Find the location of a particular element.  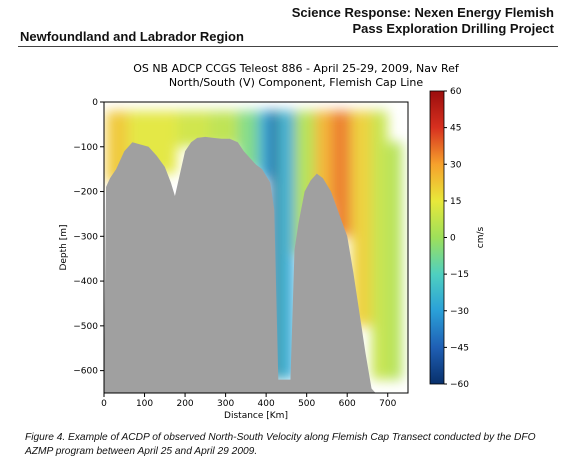

x-tick-label: 500 is located at coordinates (306, 404).